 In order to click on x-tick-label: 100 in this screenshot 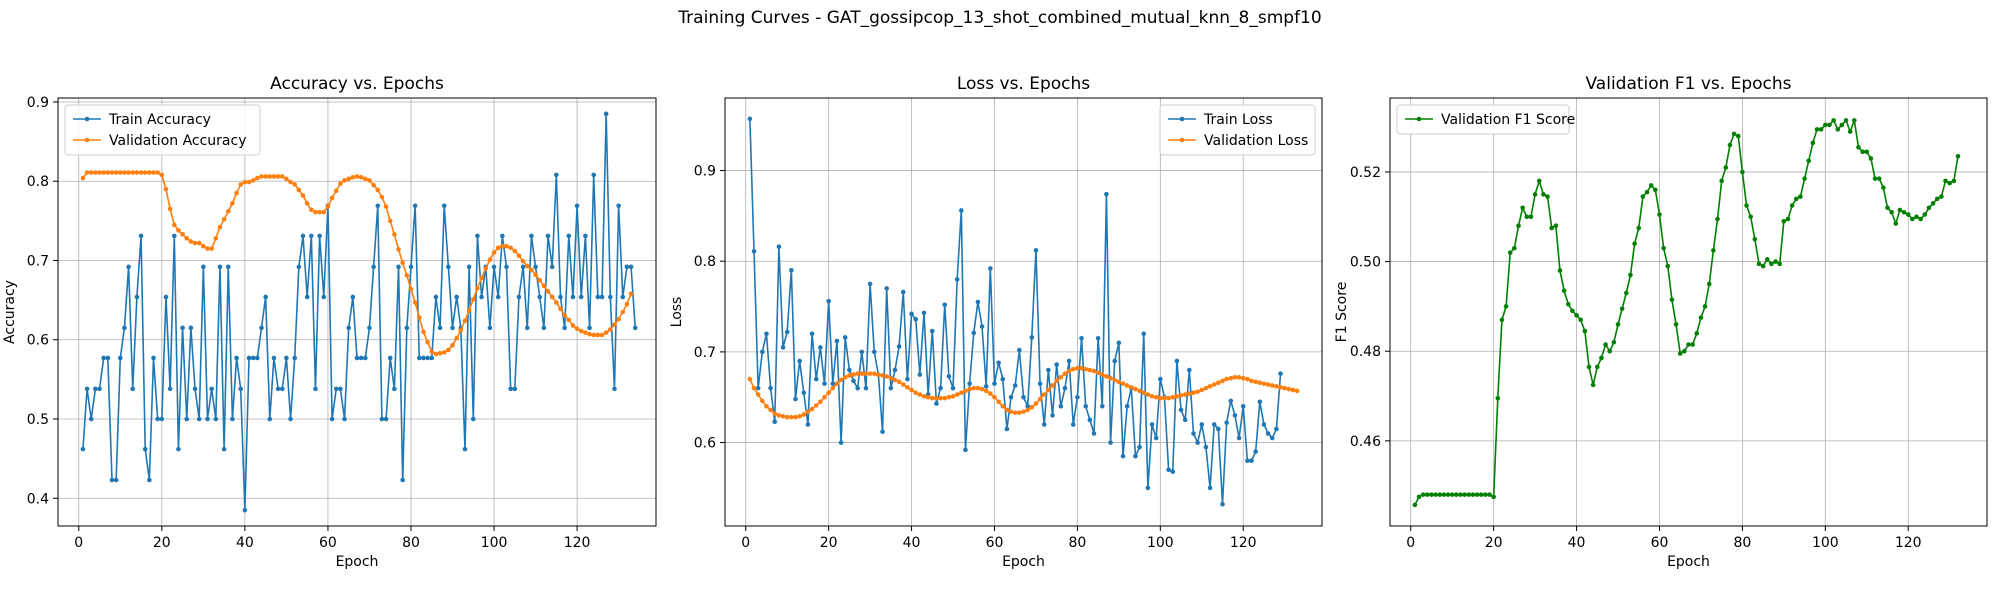, I will do `click(1825, 543)`.